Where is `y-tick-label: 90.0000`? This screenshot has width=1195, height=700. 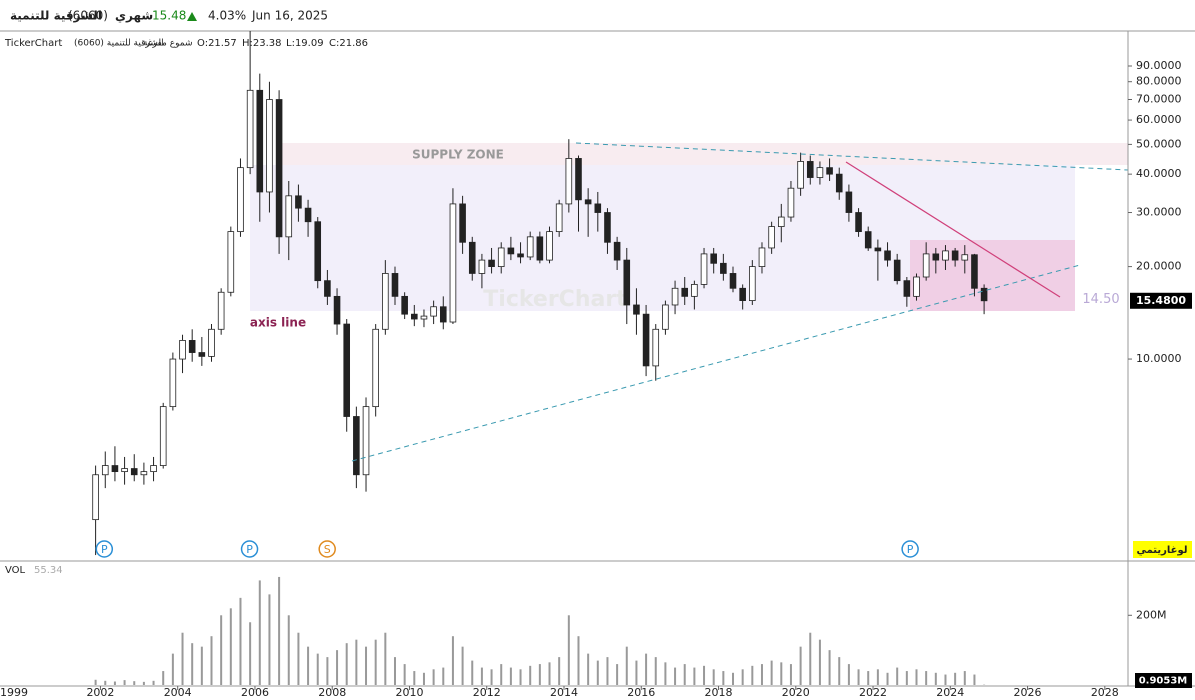
y-tick-label: 90.0000 is located at coordinates (1159, 65).